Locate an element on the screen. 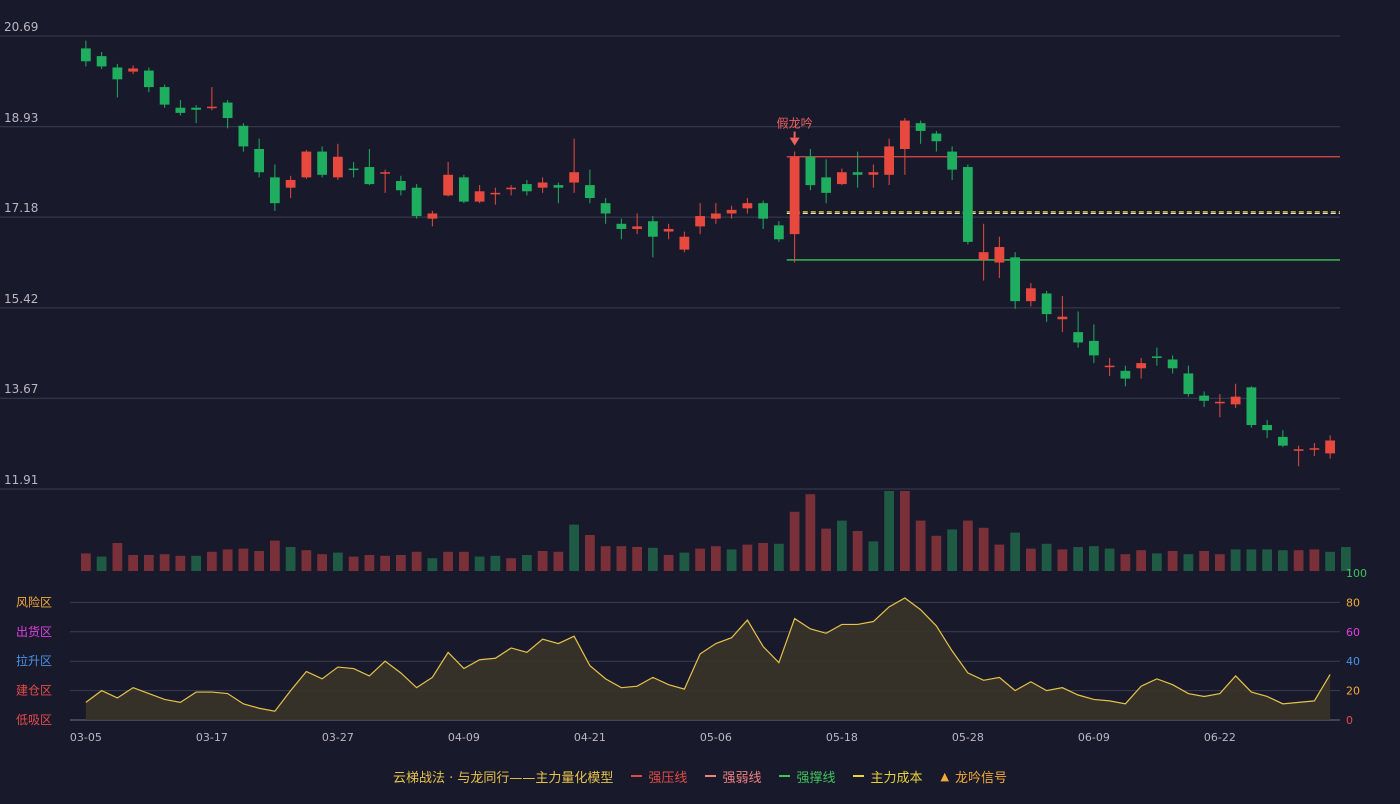  price-tick-label: 18.93 is located at coordinates (21, 118).